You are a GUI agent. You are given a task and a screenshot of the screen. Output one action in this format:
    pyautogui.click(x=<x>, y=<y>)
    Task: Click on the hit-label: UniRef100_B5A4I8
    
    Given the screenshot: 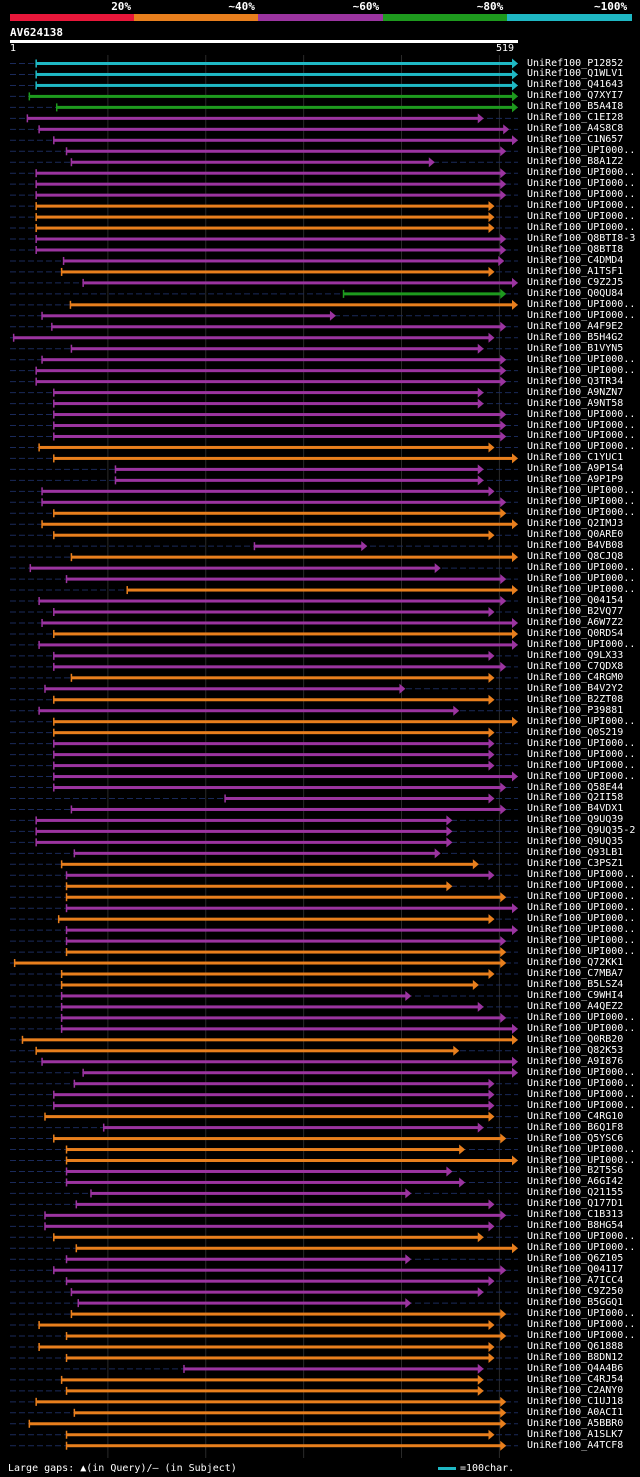 What is the action you would take?
    pyautogui.click(x=575, y=107)
    